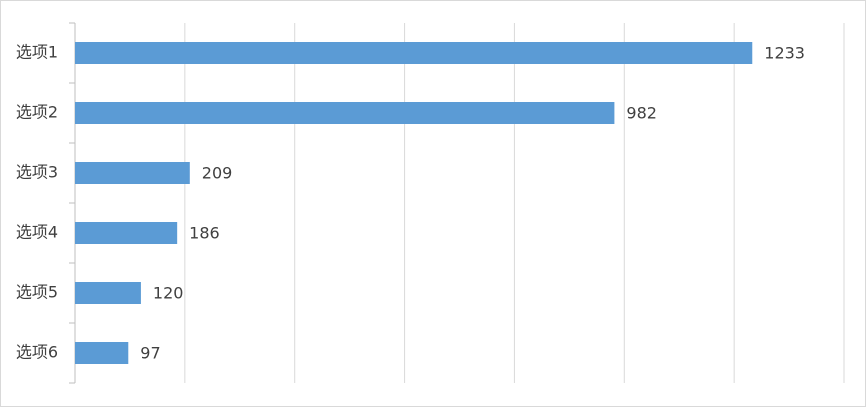 The height and width of the screenshot is (408, 867). Describe the element at coordinates (37, 112) in the screenshot. I see `y-tick-label: 选项2` at that location.